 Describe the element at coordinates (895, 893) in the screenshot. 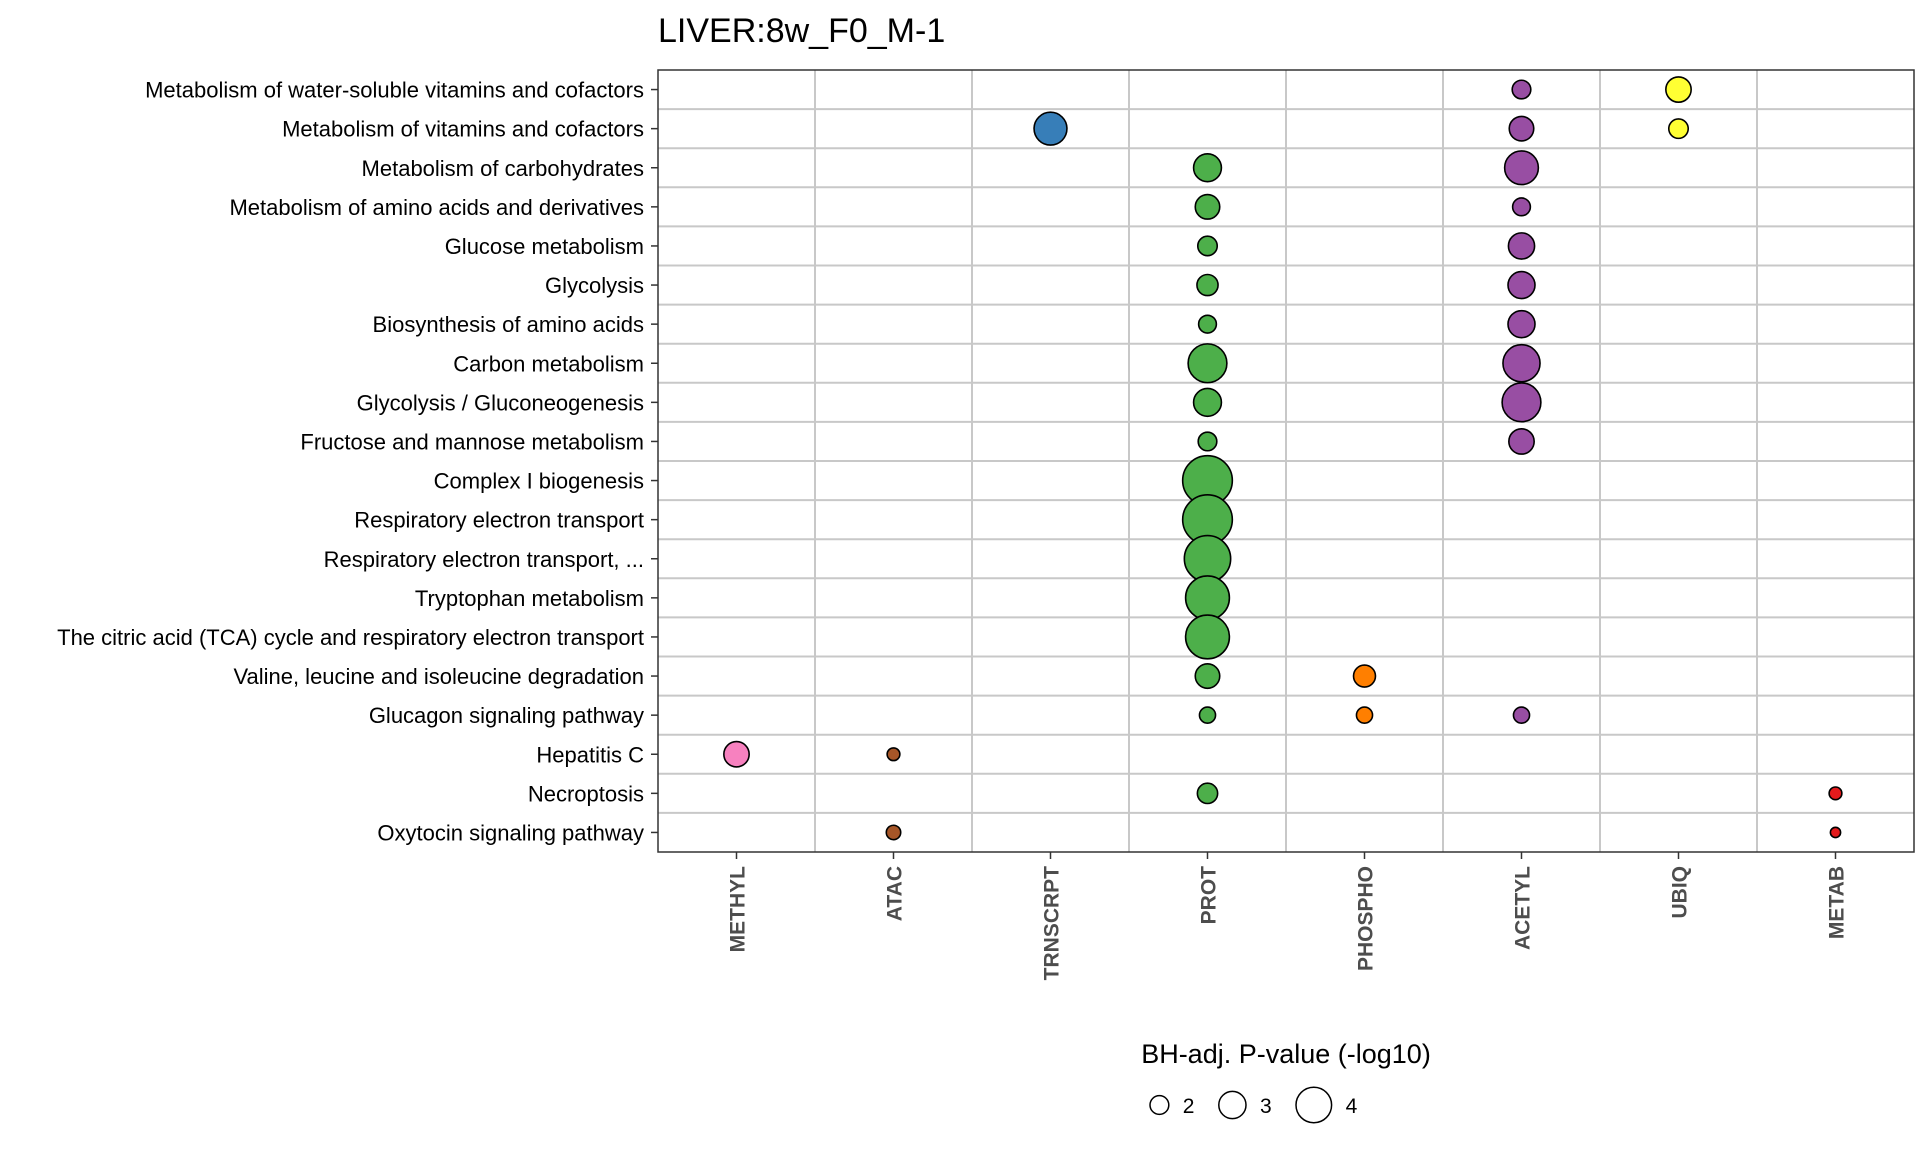

I see `x-tick-label: ATAC` at that location.